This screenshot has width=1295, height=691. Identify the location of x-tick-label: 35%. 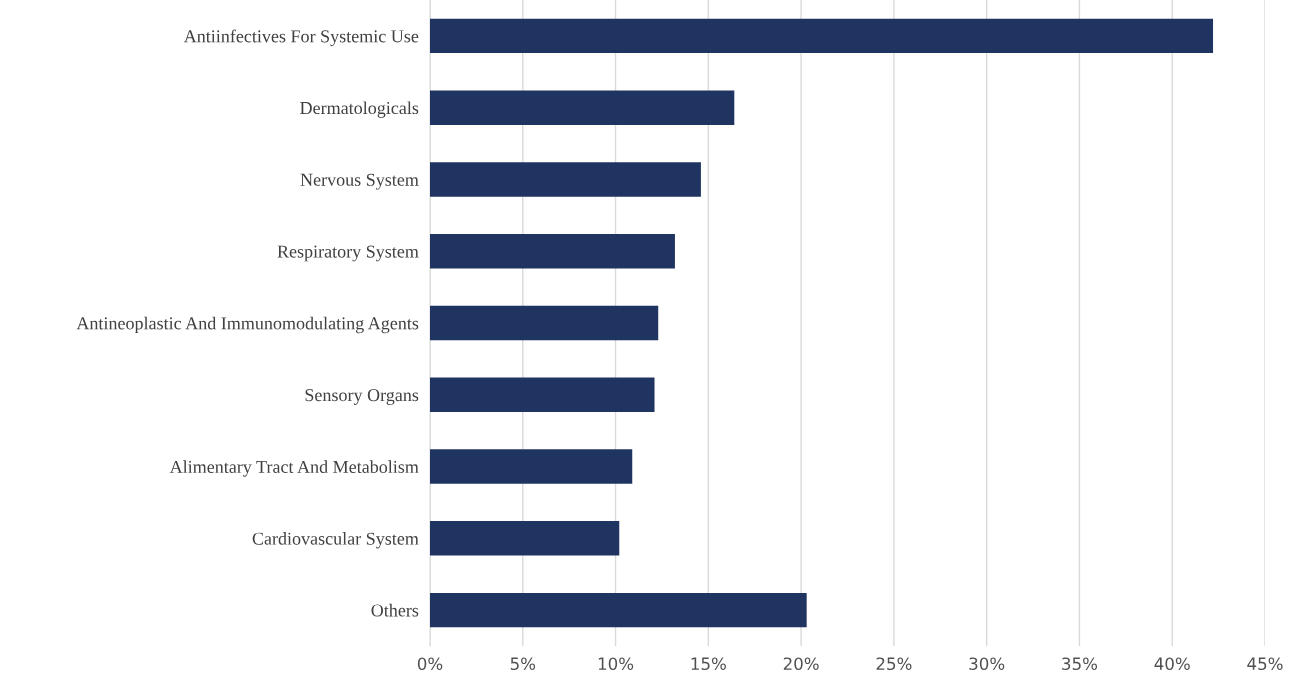
(1080, 664).